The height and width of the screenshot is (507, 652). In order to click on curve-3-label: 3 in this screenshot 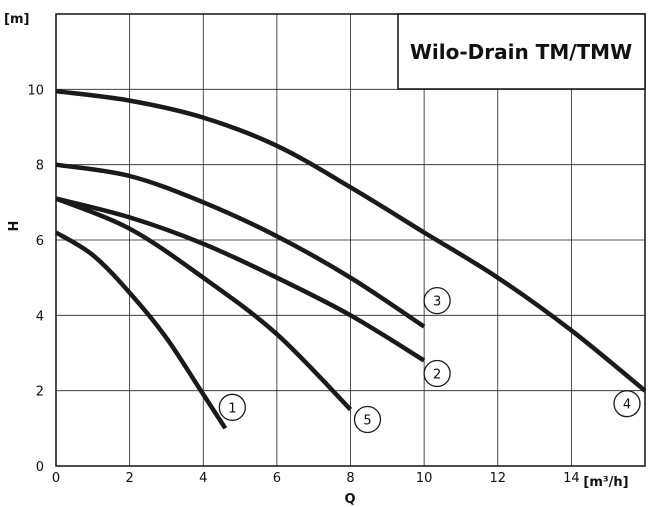, I will do `click(437, 302)`.